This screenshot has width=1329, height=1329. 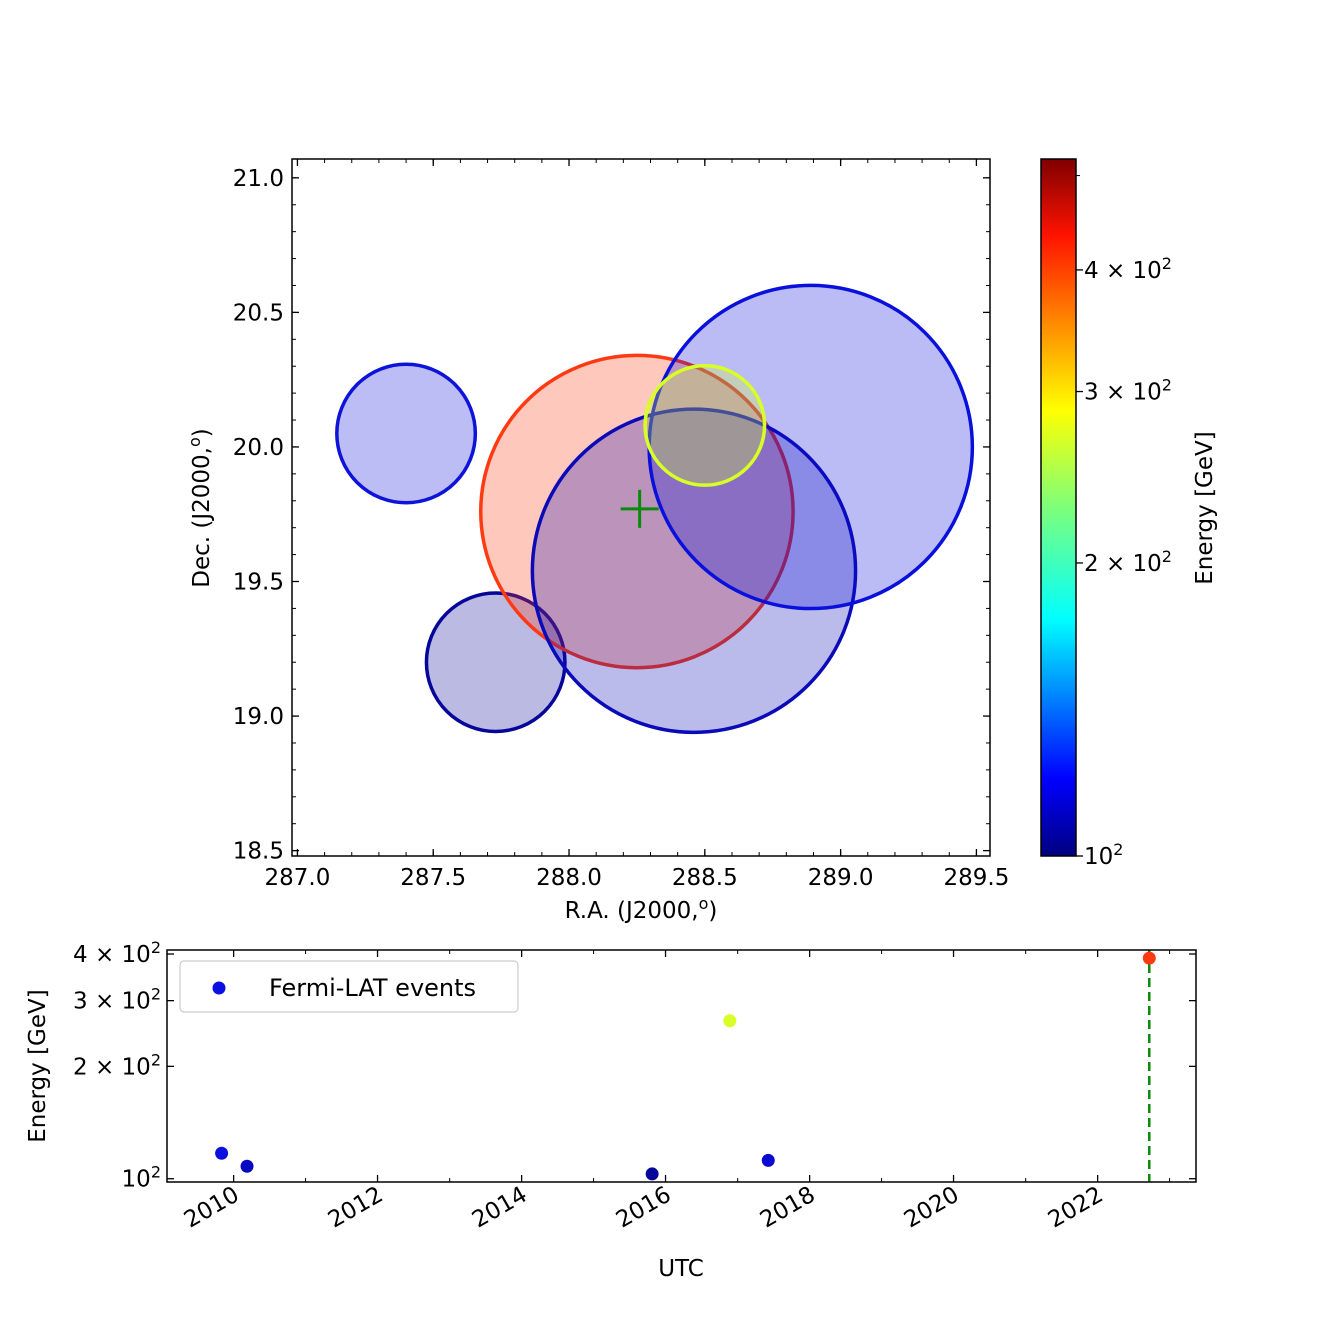 What do you see at coordinates (117, 1000) in the screenshot?
I see `timeline-y-tick-label: 3 × 10²` at bounding box center [117, 1000].